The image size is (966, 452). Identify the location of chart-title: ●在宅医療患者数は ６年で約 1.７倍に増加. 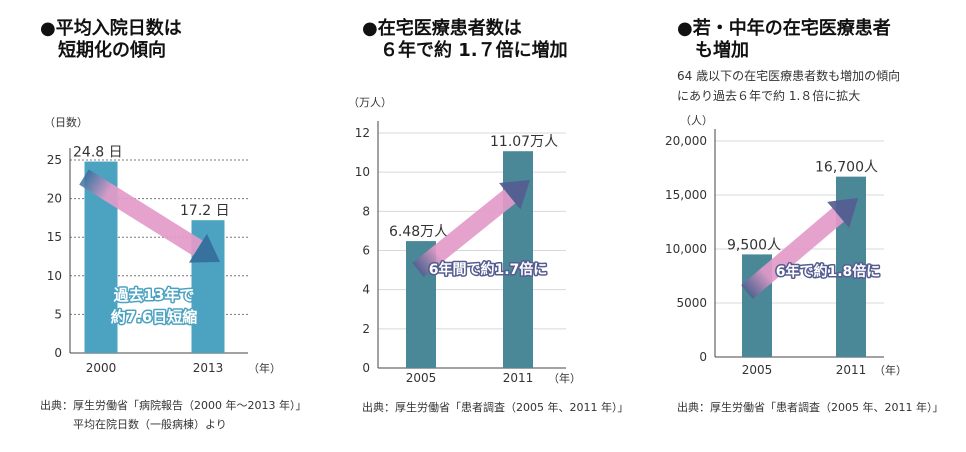
(465, 39).